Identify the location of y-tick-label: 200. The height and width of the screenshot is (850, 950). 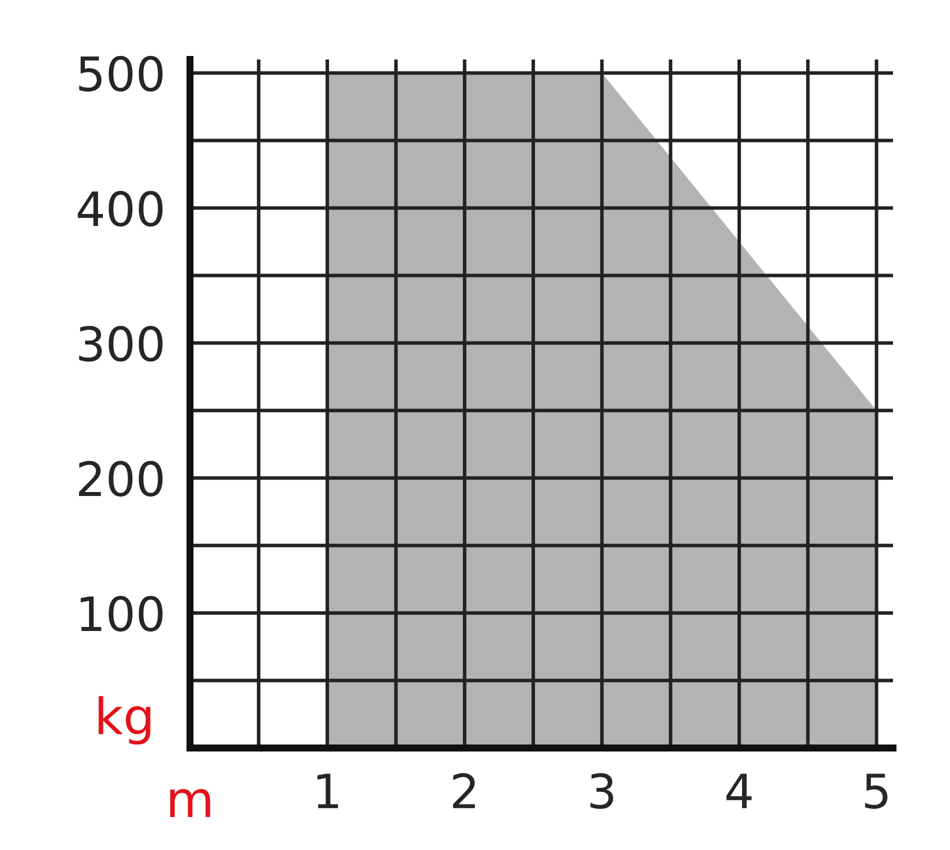
(121, 478).